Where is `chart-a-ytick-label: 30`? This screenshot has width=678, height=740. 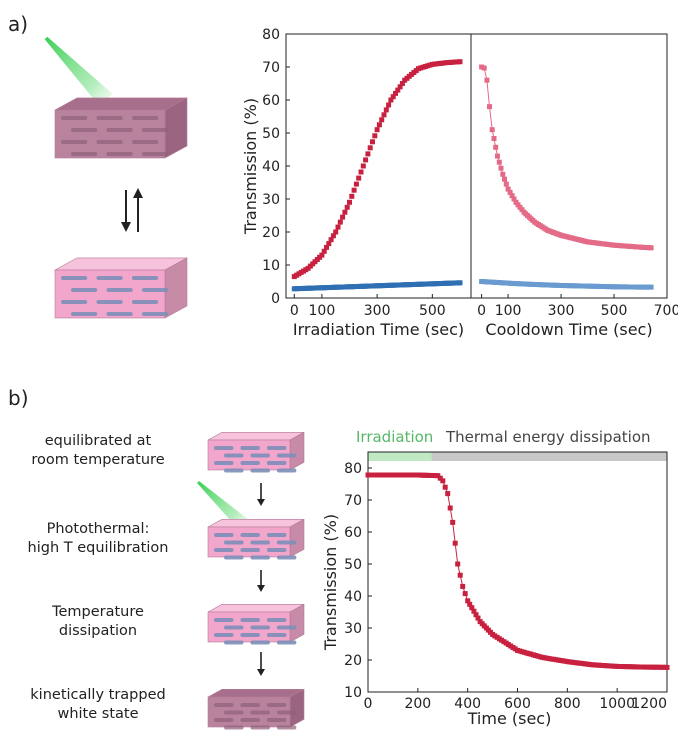 chart-a-ytick-label: 30 is located at coordinates (271, 200).